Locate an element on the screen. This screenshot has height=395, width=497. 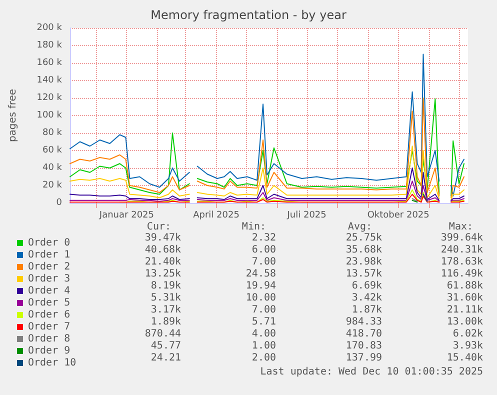
text: 418.70 is located at coordinates (364, 334).